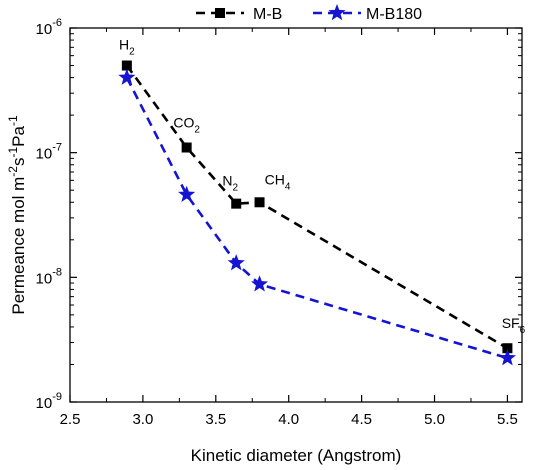 The image size is (550, 470). I want to click on y-tick-label: 10⁻⁶, so click(49, 27).